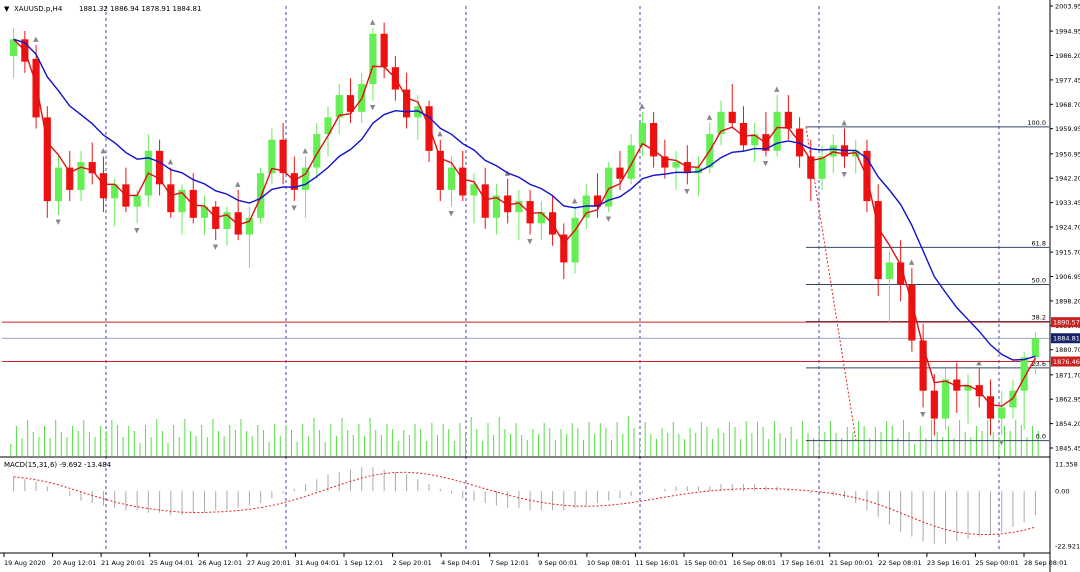  What do you see at coordinates (524, 436) in the screenshot?
I see `volume-bars` at bounding box center [524, 436].